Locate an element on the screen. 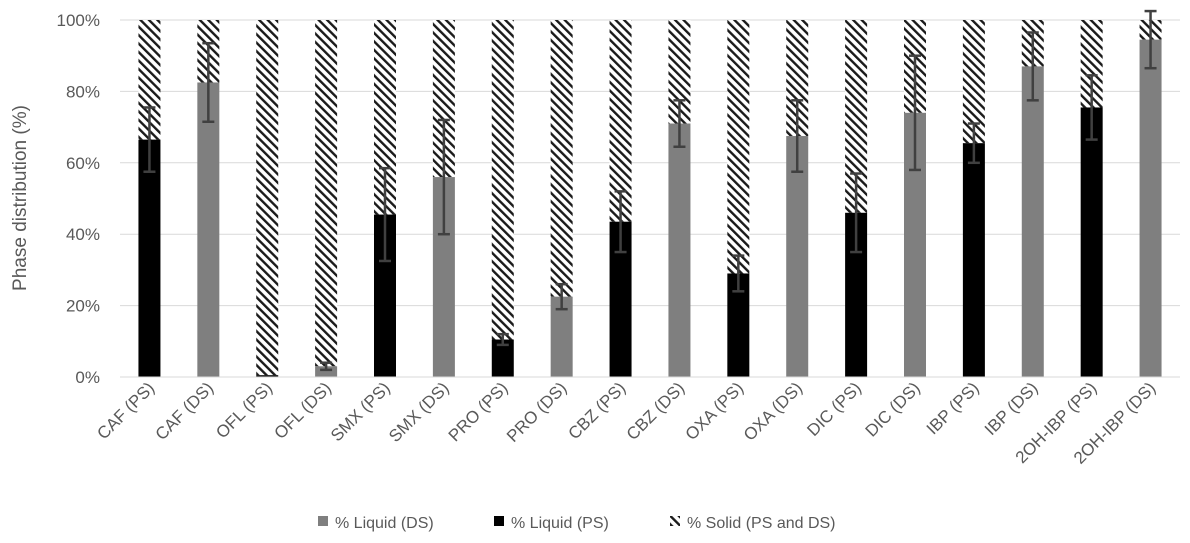  x-tick-label: OXA (PS) is located at coordinates (715, 411).